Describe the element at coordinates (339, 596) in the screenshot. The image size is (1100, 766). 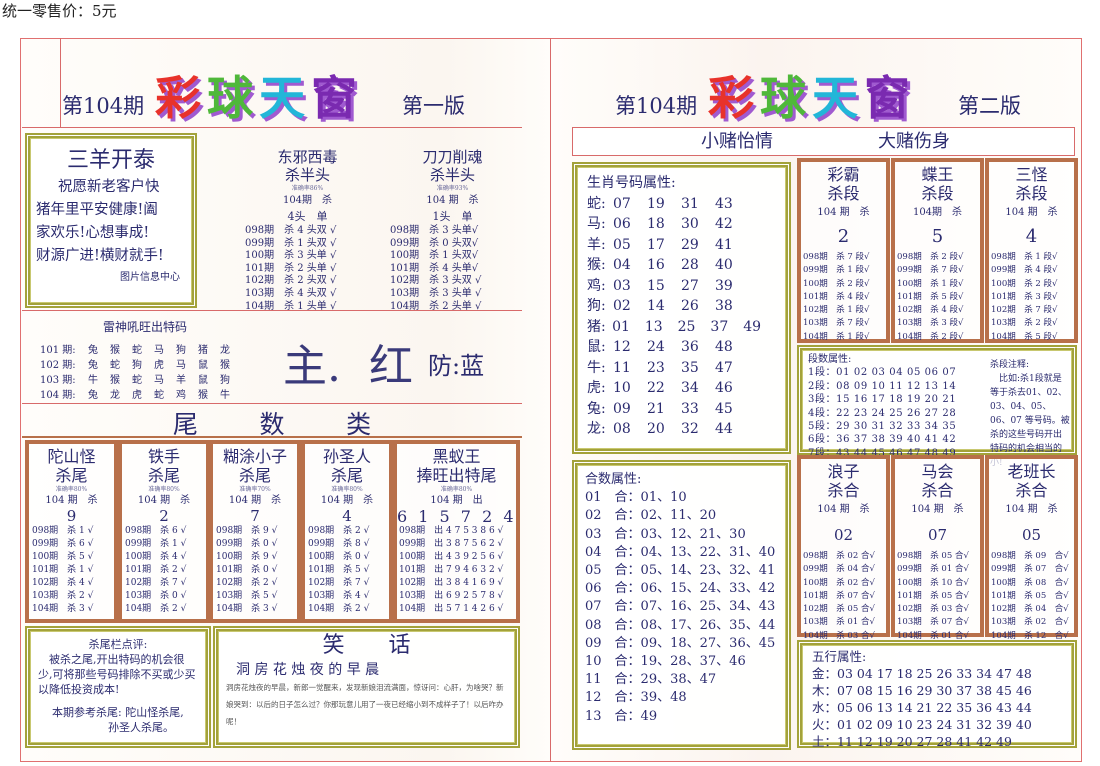
I see `history-row: 103期 杀 4 √` at that location.